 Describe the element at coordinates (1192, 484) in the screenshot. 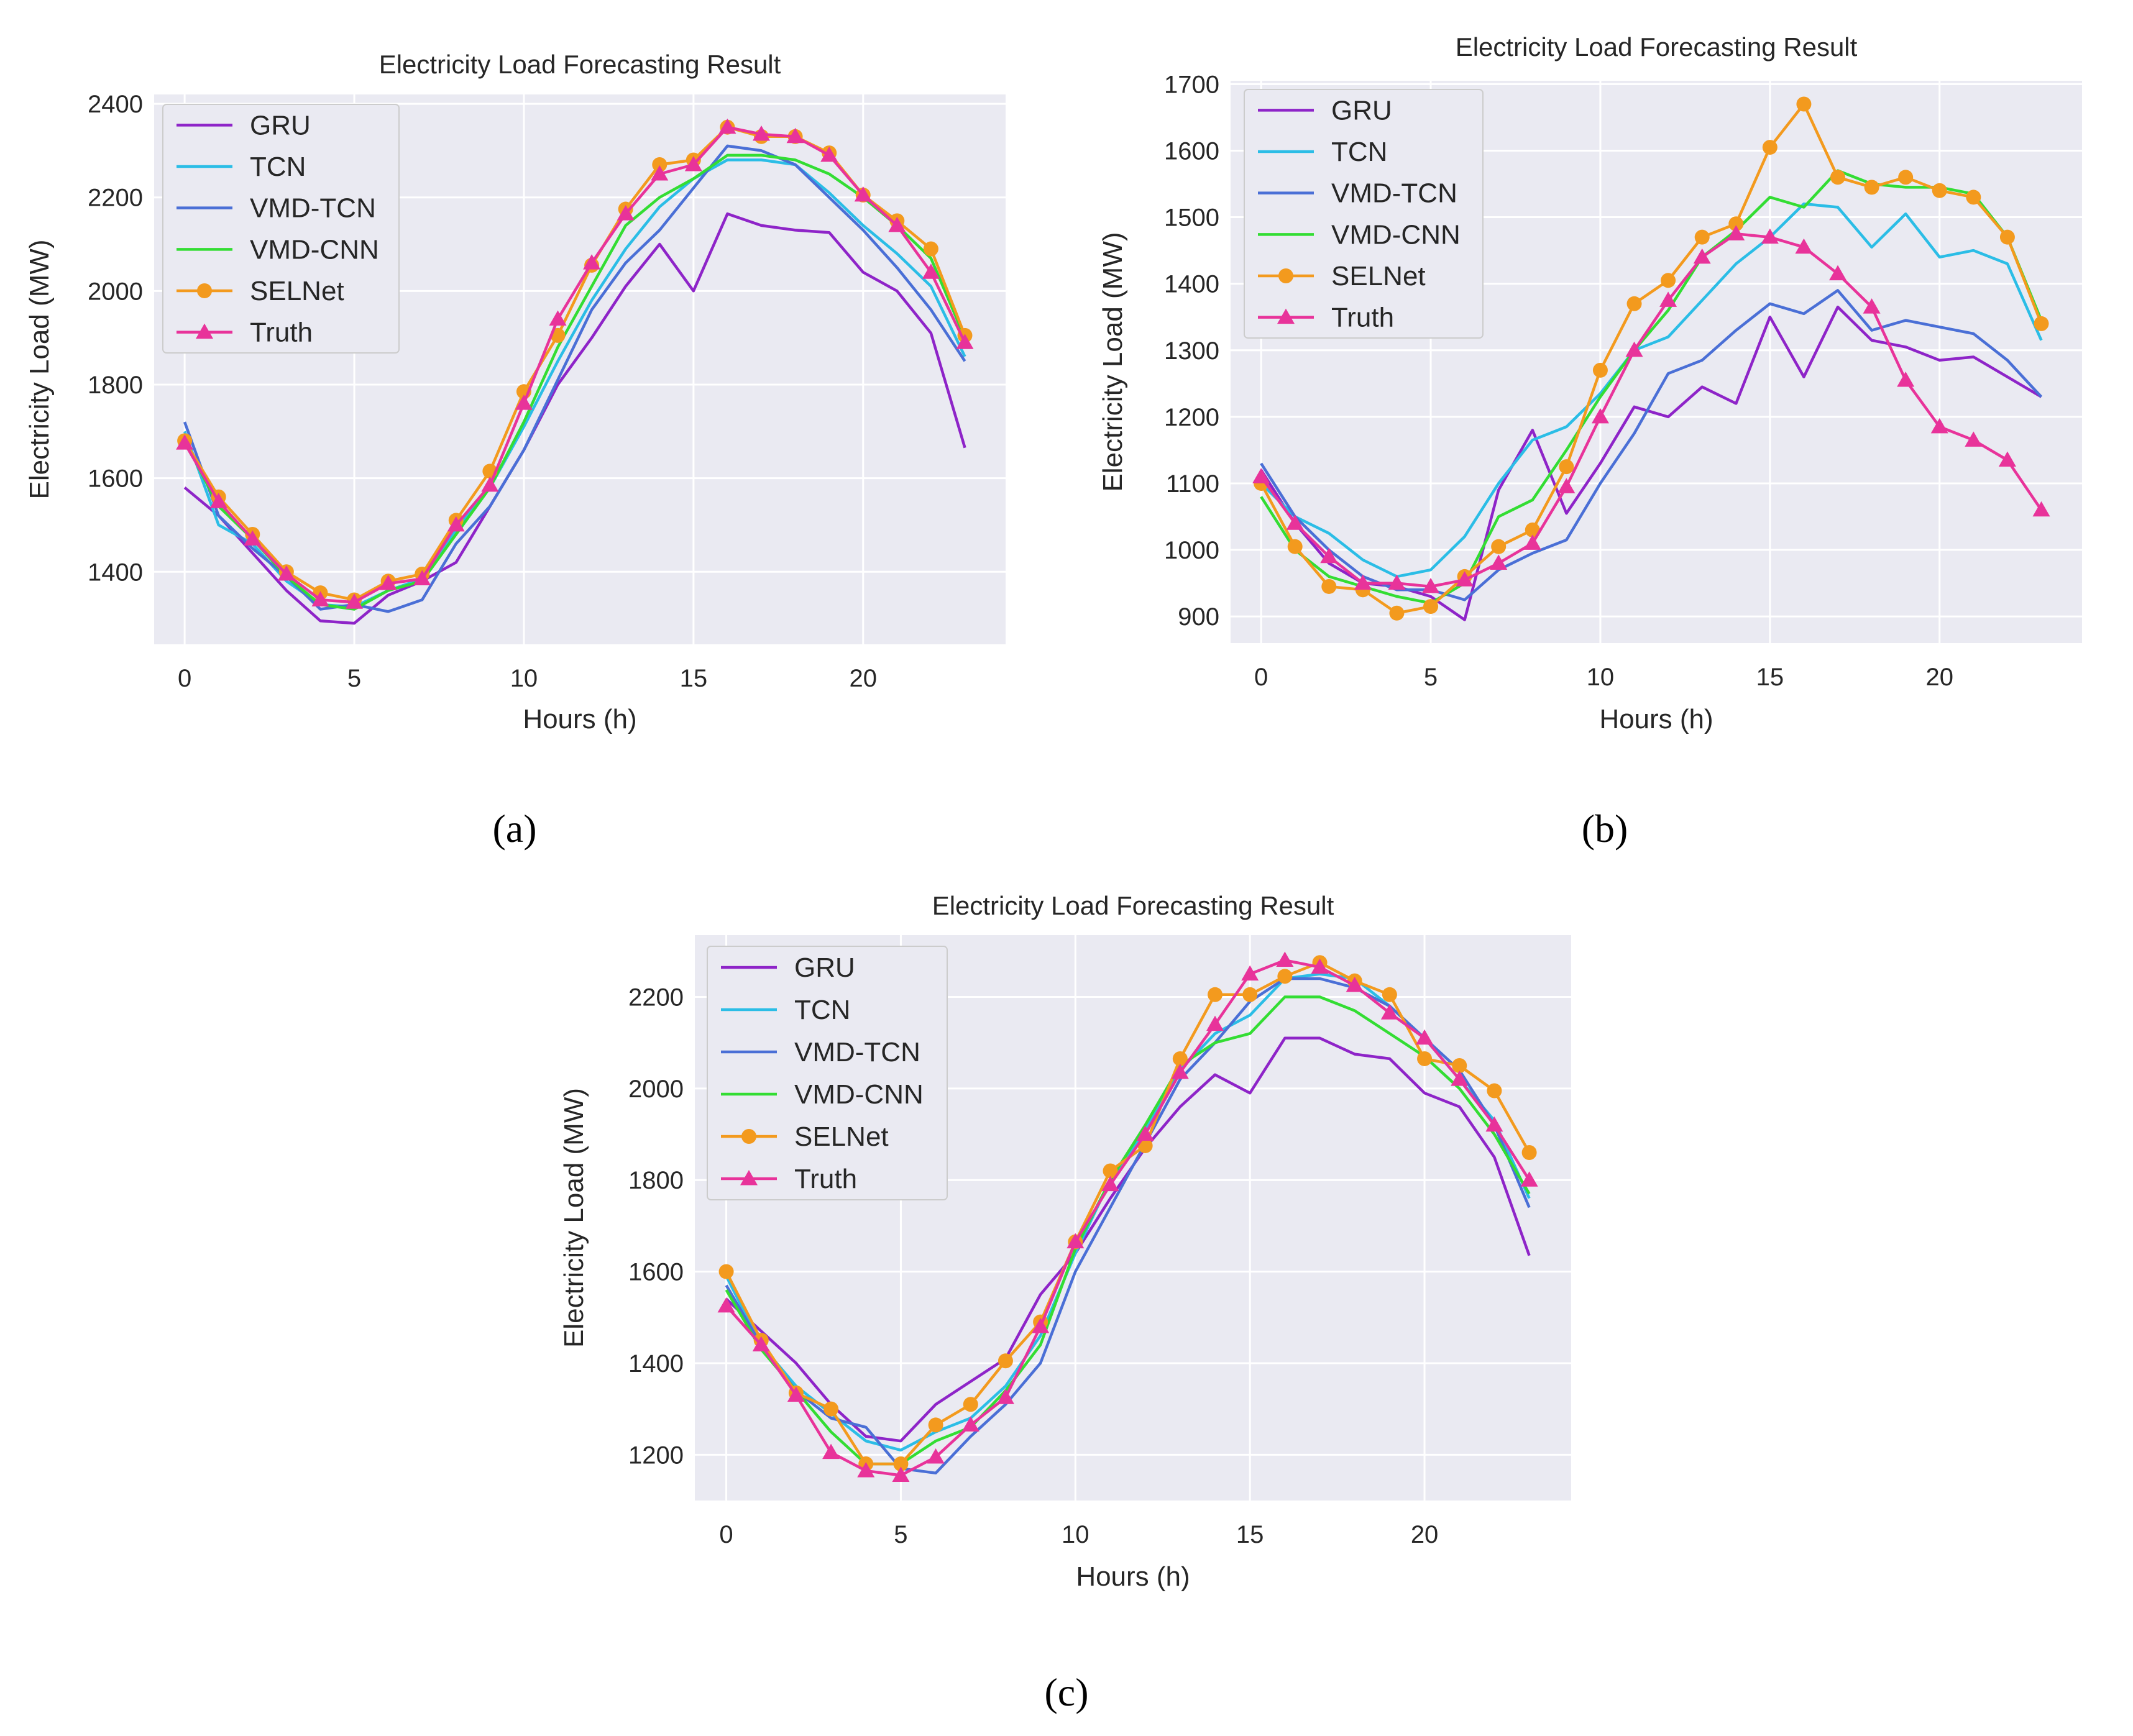

I see `y-tick-label: 1100` at that location.